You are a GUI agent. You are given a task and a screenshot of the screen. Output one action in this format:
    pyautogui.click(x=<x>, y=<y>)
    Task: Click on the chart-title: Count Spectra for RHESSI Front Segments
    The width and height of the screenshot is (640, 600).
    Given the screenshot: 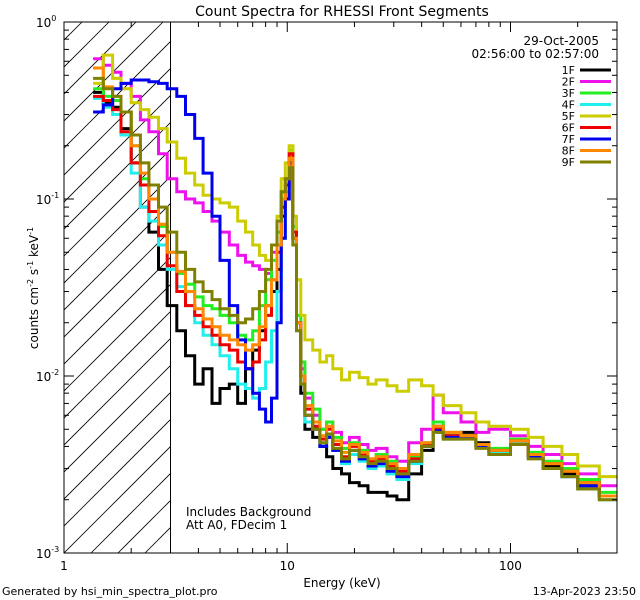 What is the action you would take?
    pyautogui.click(x=342, y=12)
    